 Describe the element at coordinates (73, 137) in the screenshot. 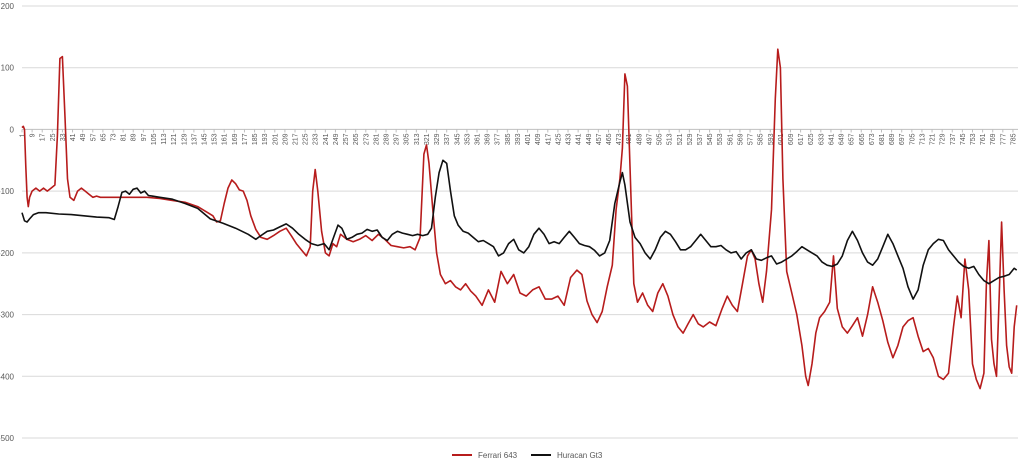

I see `x-tick-label: 41` at that location.